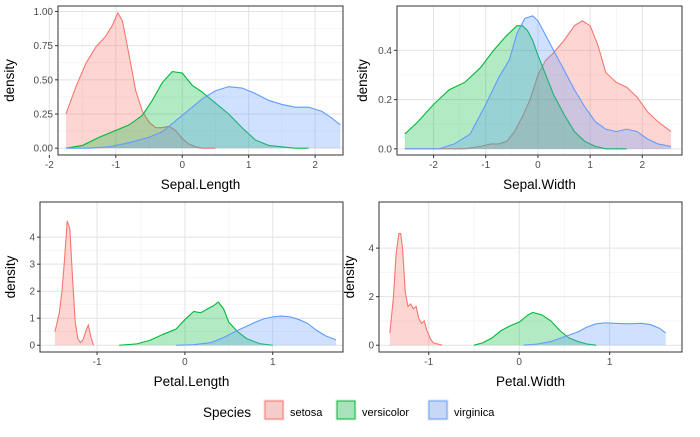 This screenshot has width=700, height=437. Describe the element at coordinates (385, 51) in the screenshot. I see `y-tick-label: 0.4` at that location.